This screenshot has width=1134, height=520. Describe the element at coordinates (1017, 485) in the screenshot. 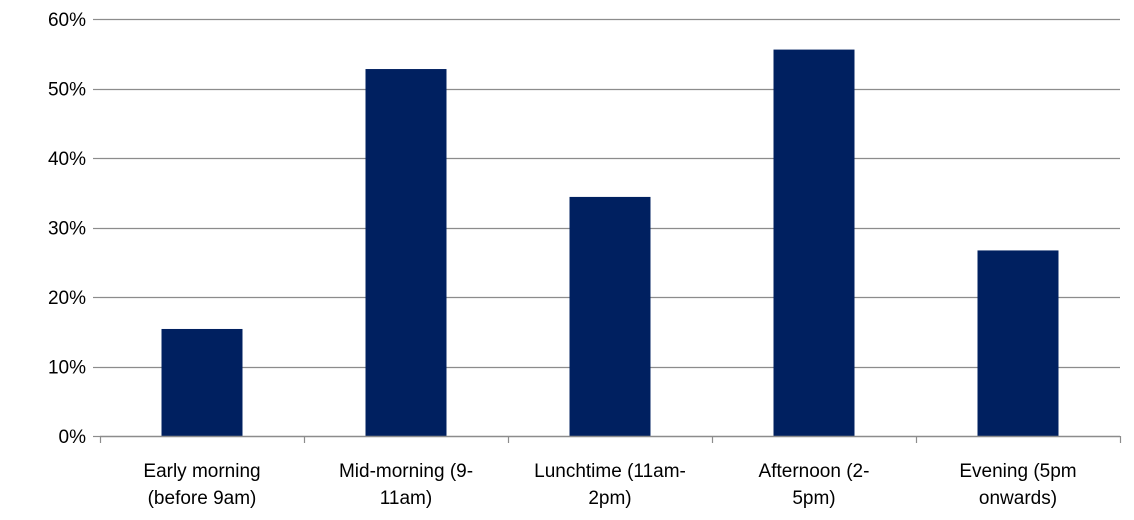

I see `x-category-label: Evening (5pm onwards)` at that location.